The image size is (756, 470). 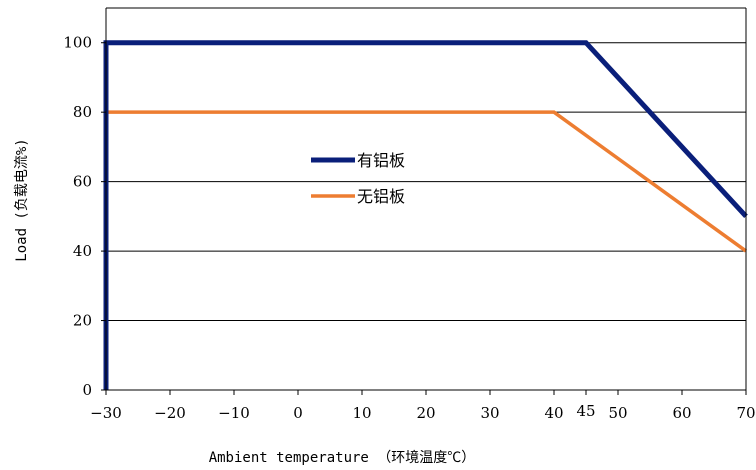 I want to click on x-tick-labels: −30 −20 −10 0 10 20 30 40 45 50 60 70, so click(x=422, y=412).